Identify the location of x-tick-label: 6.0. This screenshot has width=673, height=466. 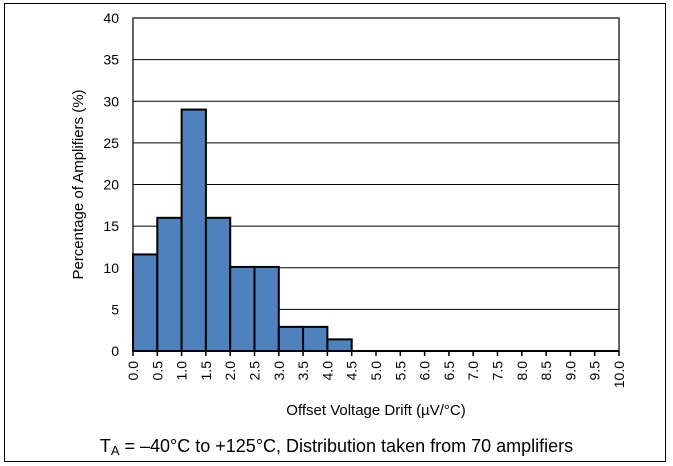
(425, 371).